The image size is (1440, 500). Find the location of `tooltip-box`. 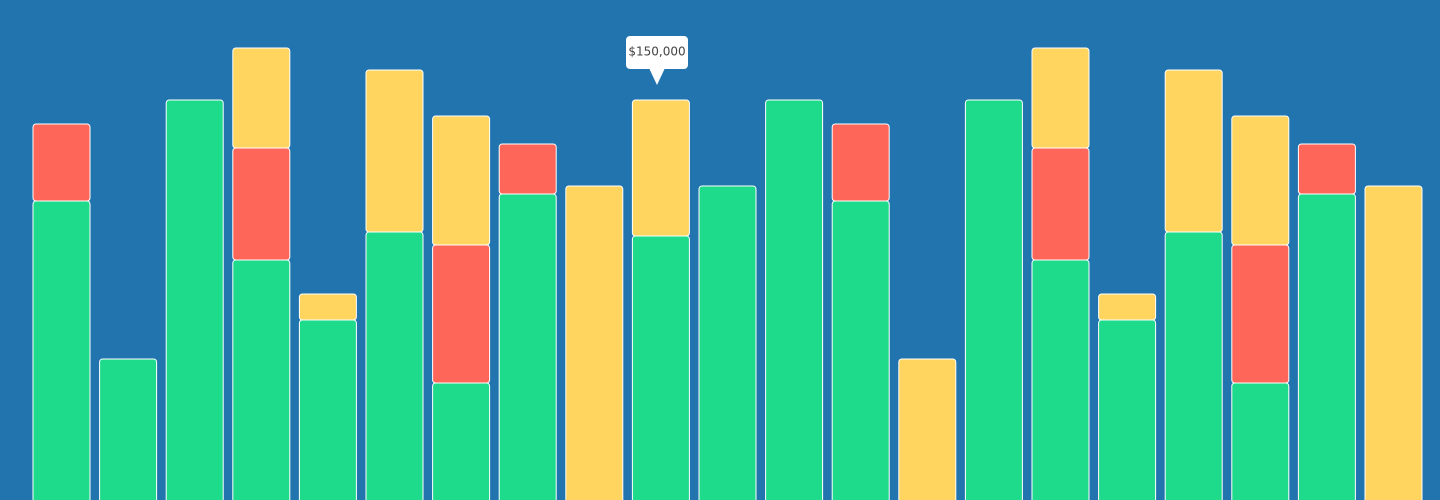

tooltip-box is located at coordinates (657, 52).